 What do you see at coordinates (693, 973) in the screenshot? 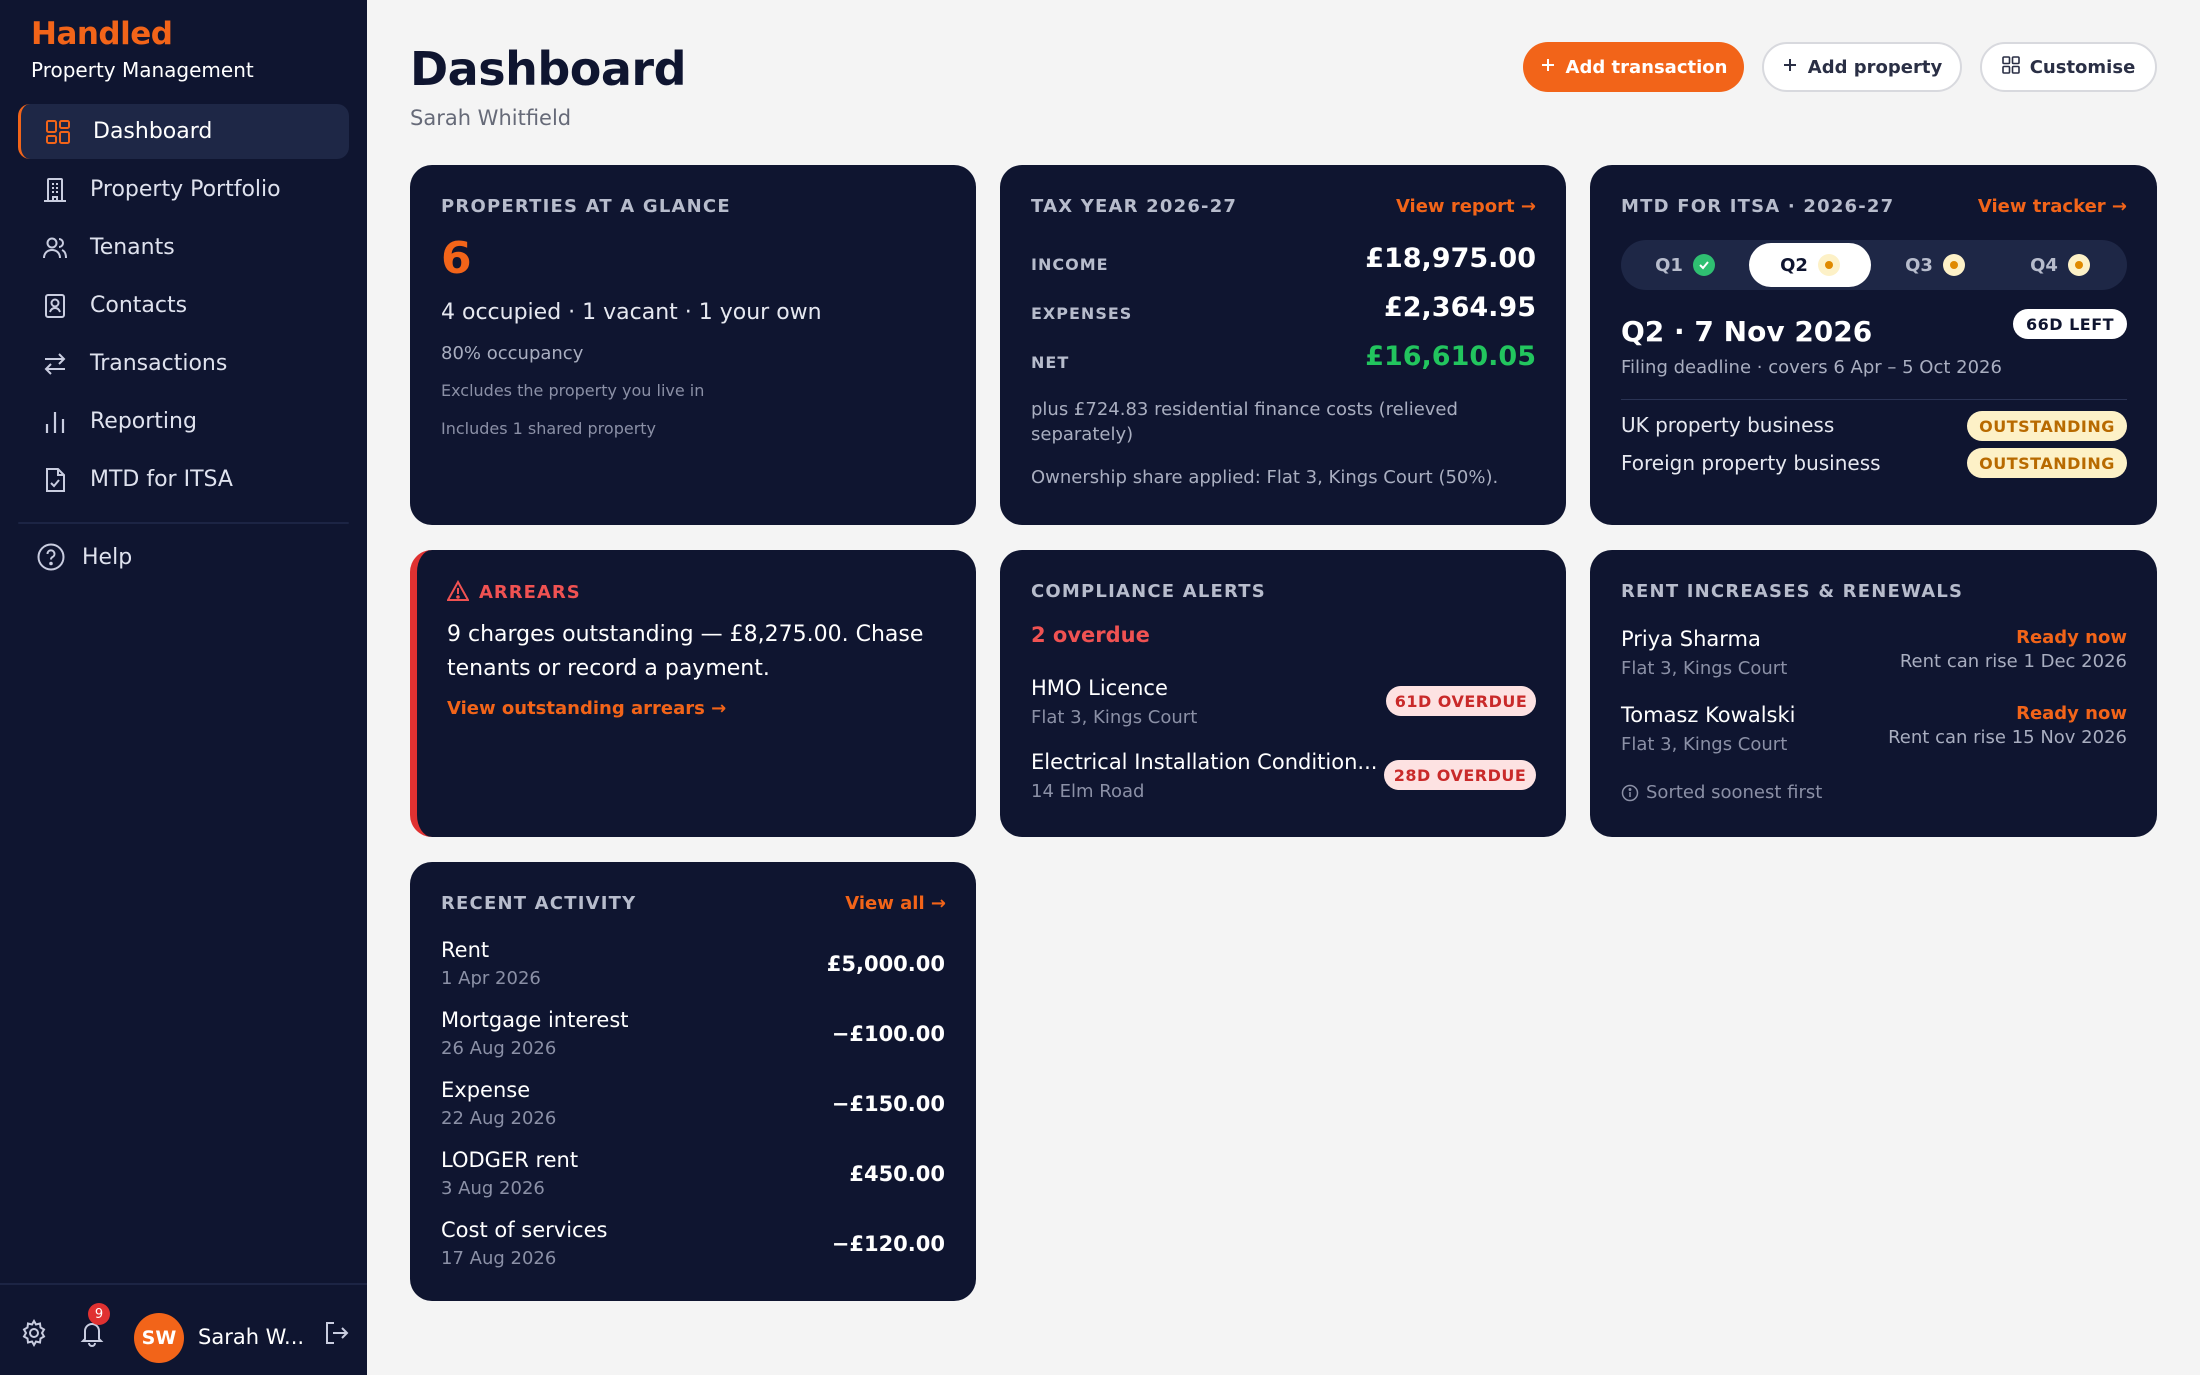
I see `list-item: Rent 1 Apr 2026 £5,000.00` at bounding box center [693, 973].